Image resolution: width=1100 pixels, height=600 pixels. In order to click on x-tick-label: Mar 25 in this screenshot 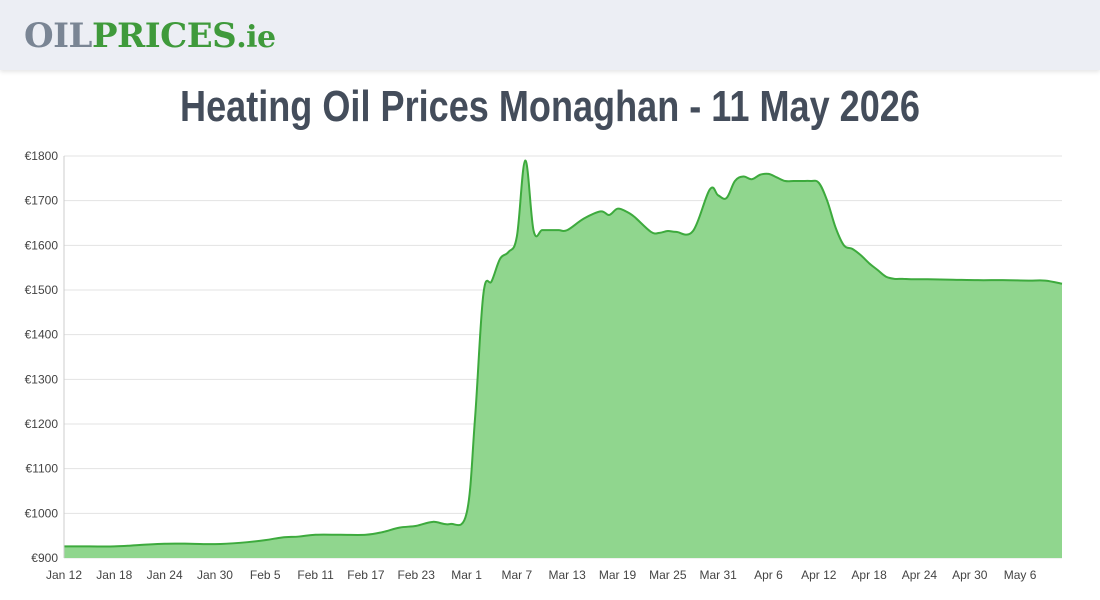, I will do `click(668, 575)`.